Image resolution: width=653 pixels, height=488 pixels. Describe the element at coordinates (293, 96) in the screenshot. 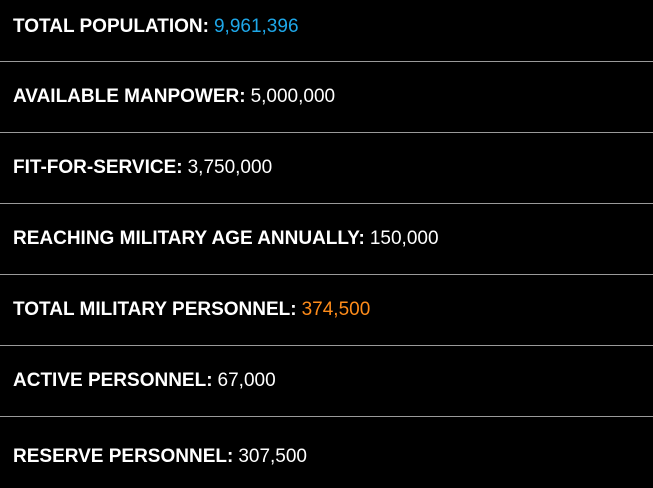

I see `stat-value: 5,000,000` at that location.